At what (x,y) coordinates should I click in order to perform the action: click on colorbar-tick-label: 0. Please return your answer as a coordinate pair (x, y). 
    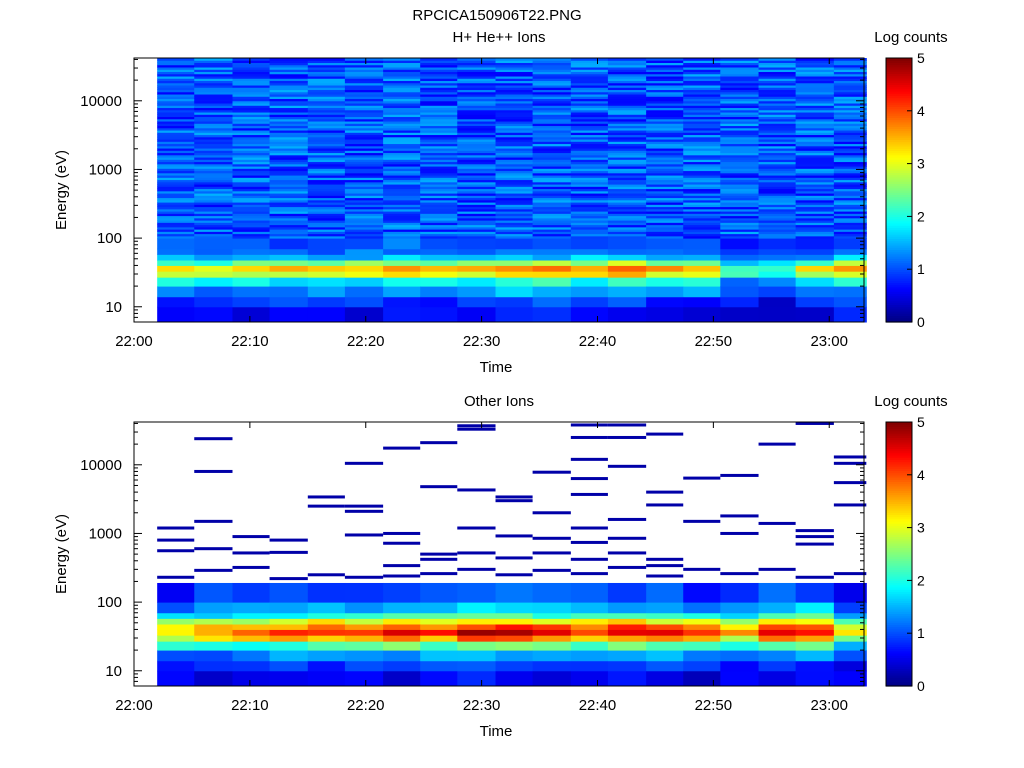
    Looking at the image, I should click on (921, 686).